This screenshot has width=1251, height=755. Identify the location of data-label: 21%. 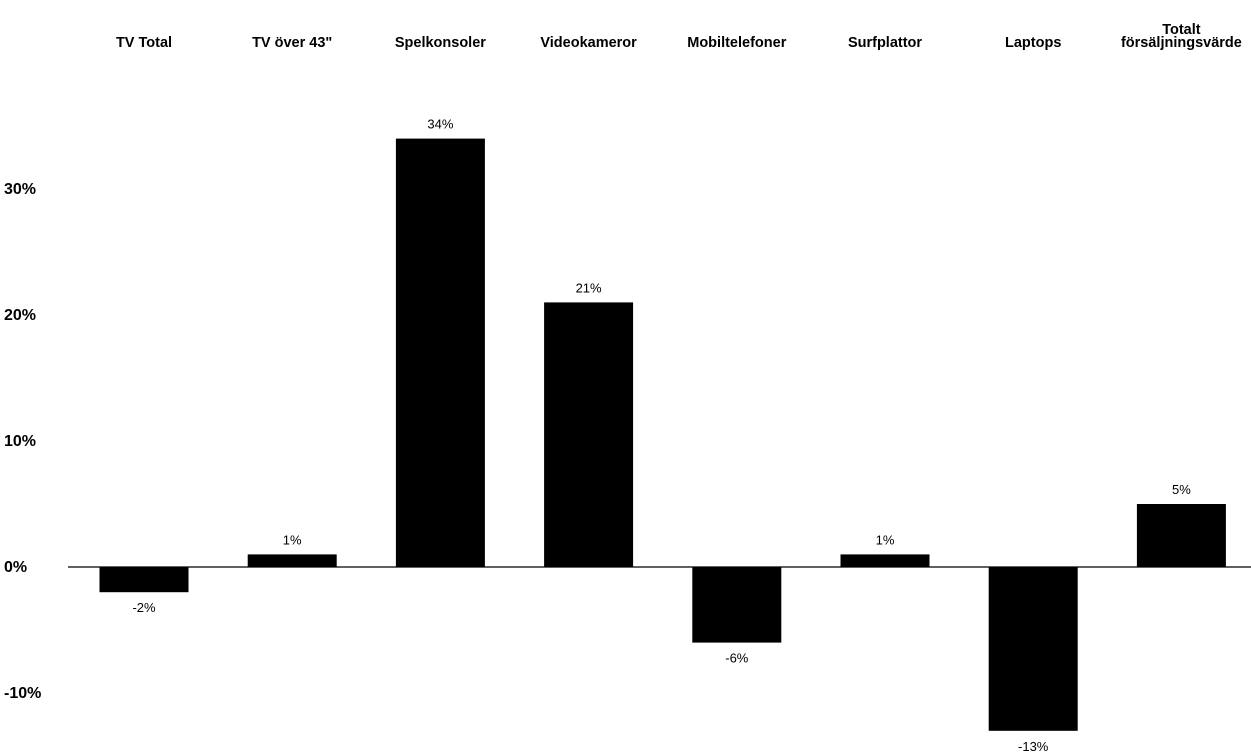
(589, 287).